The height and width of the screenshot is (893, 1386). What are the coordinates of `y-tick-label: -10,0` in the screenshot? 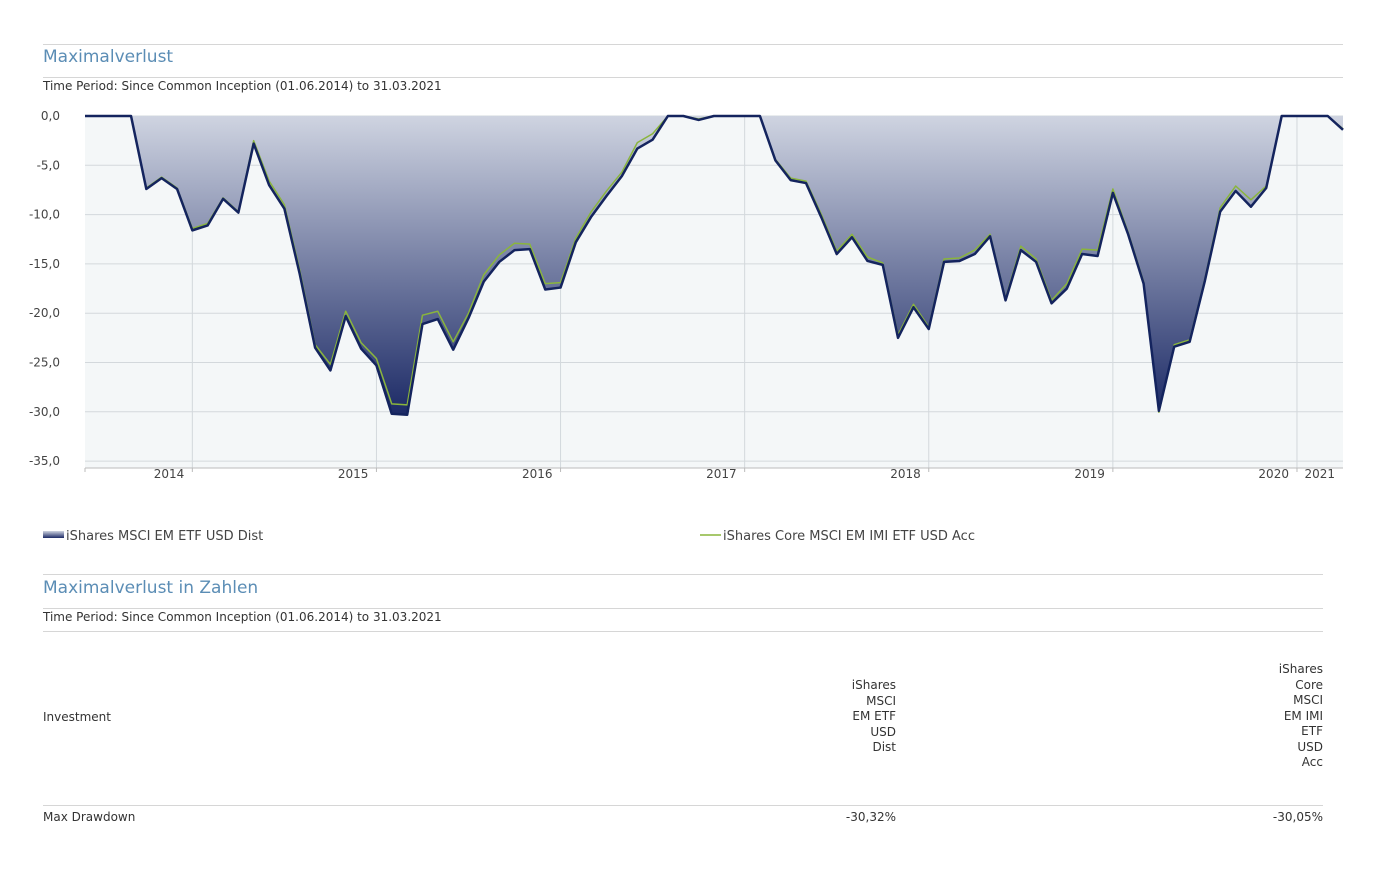 It's located at (44, 215).